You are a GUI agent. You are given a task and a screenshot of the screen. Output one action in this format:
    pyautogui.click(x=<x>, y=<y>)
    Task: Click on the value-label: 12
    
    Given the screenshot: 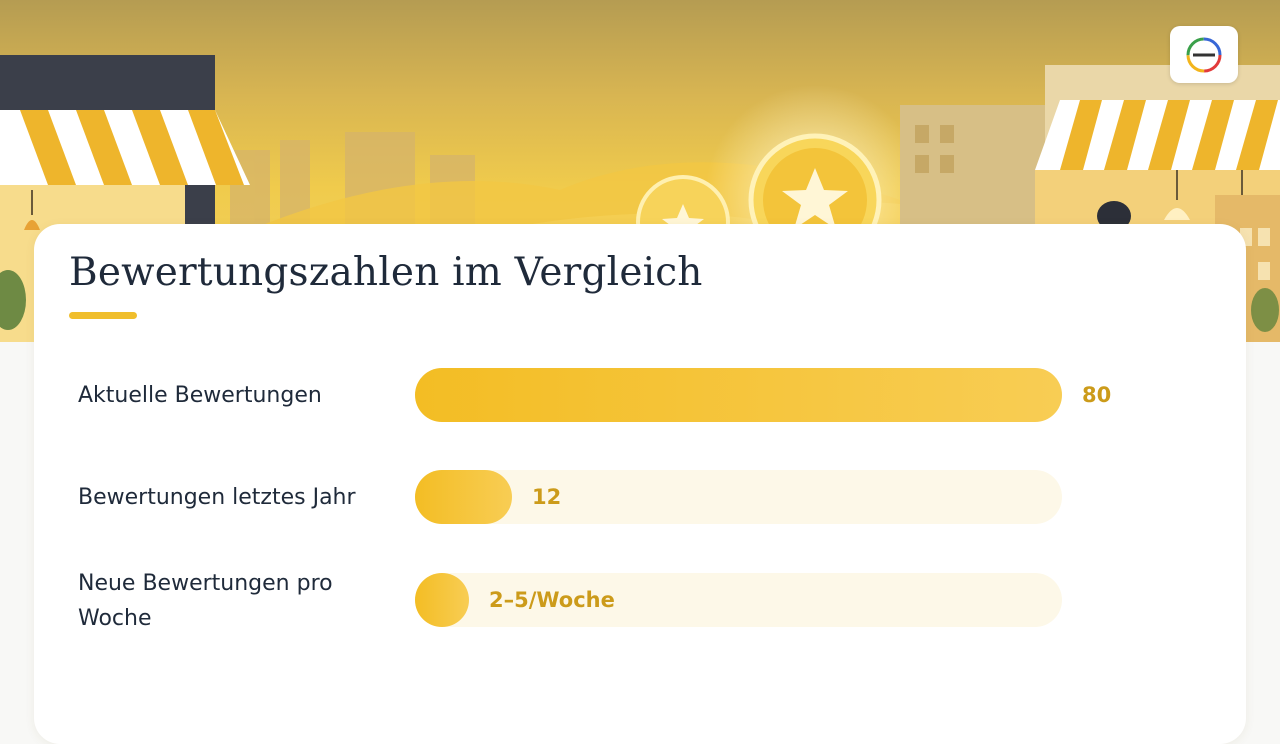 What is the action you would take?
    pyautogui.click(x=547, y=497)
    